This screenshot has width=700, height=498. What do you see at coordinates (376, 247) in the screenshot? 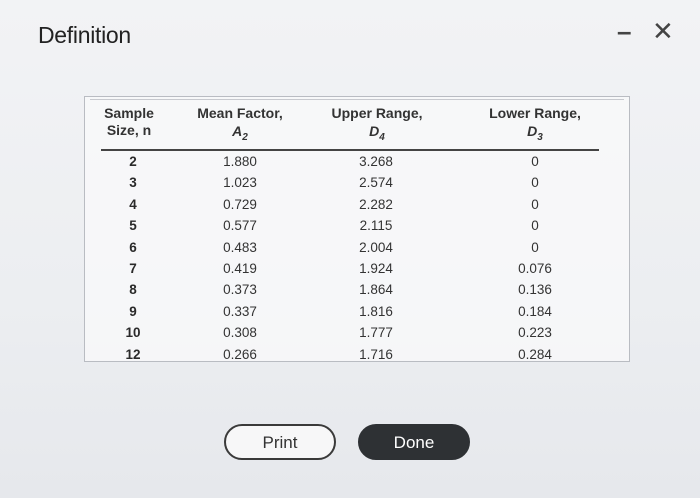
I see `cell-upper-range-d4: 2.004` at bounding box center [376, 247].